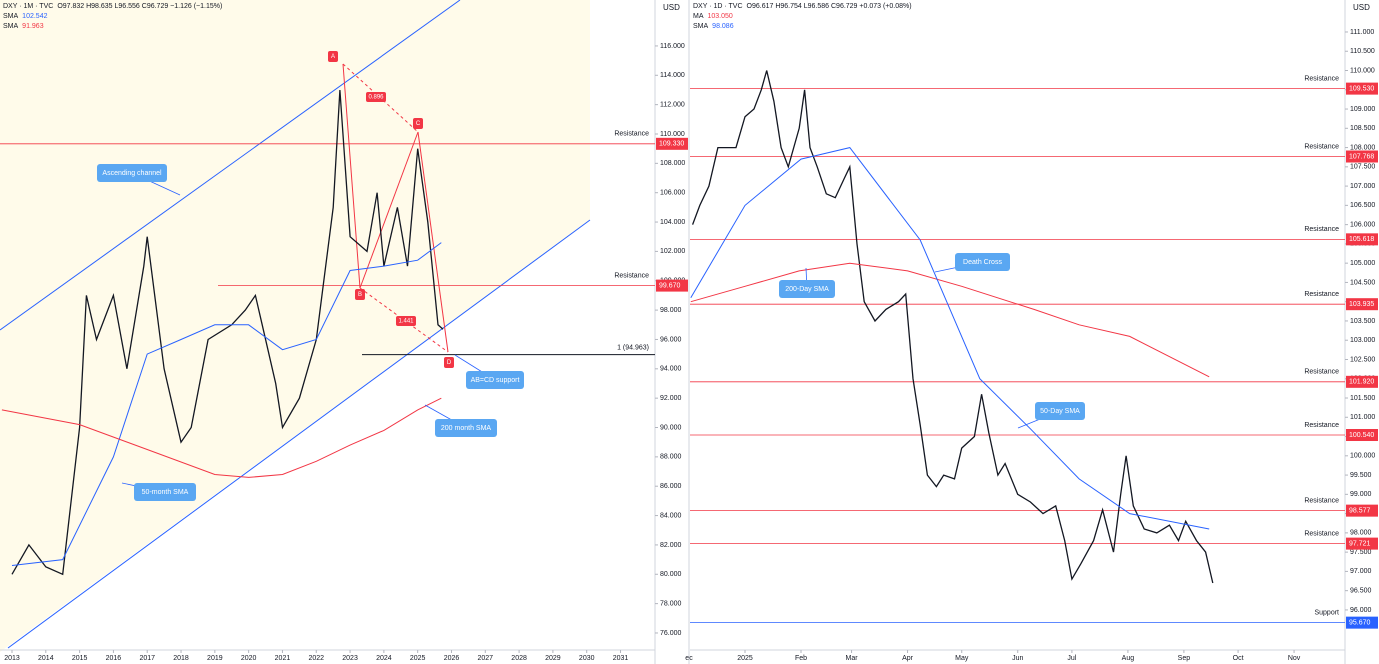 The image size is (1379, 664). What do you see at coordinates (1060, 411) in the screenshot?
I see `callout-text: 50-Day SMA` at bounding box center [1060, 411].